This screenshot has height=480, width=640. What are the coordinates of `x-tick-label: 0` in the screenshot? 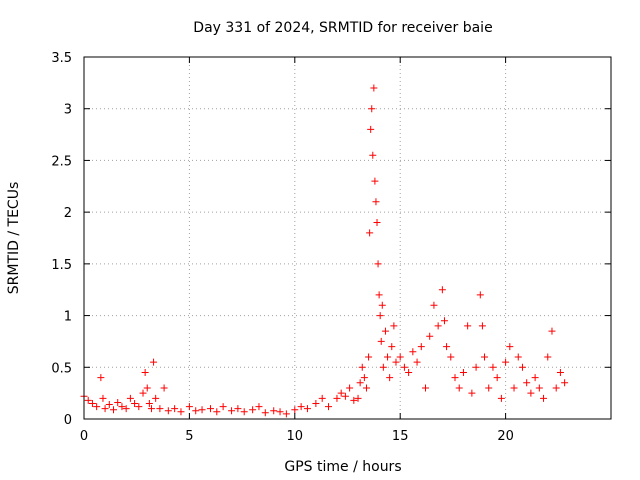 It's located at (84, 436).